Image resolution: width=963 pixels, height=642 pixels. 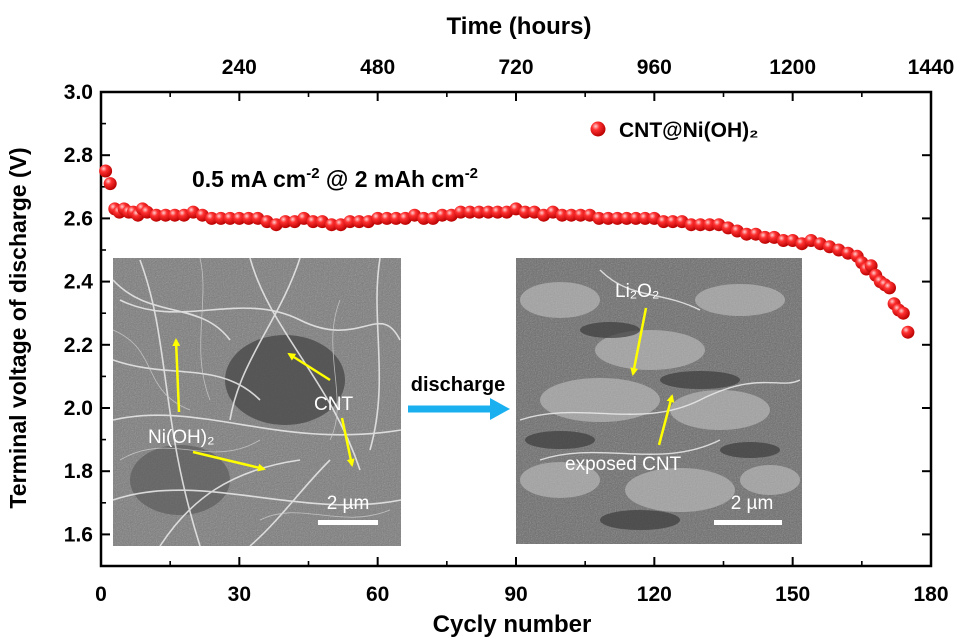 What do you see at coordinates (348, 522) in the screenshot?
I see `inset1-scalebar` at bounding box center [348, 522].